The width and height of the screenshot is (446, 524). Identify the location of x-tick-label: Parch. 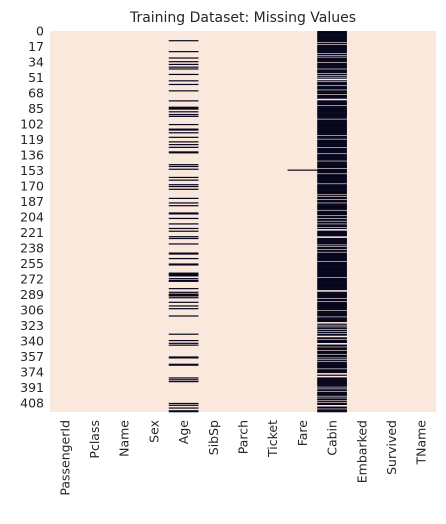
(243, 437).